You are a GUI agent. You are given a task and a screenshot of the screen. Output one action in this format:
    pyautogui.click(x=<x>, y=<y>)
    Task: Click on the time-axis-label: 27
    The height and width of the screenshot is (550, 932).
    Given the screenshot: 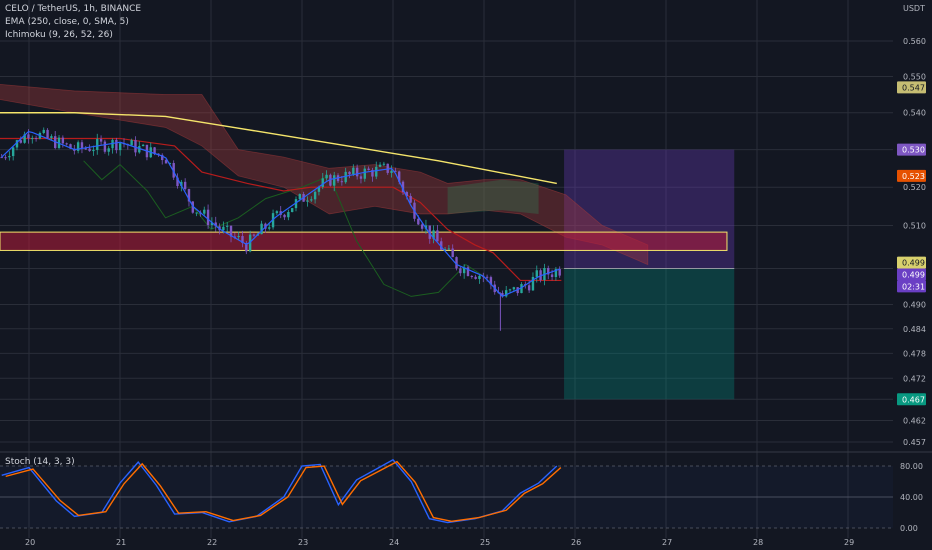 What is the action you would take?
    pyautogui.click(x=667, y=542)
    